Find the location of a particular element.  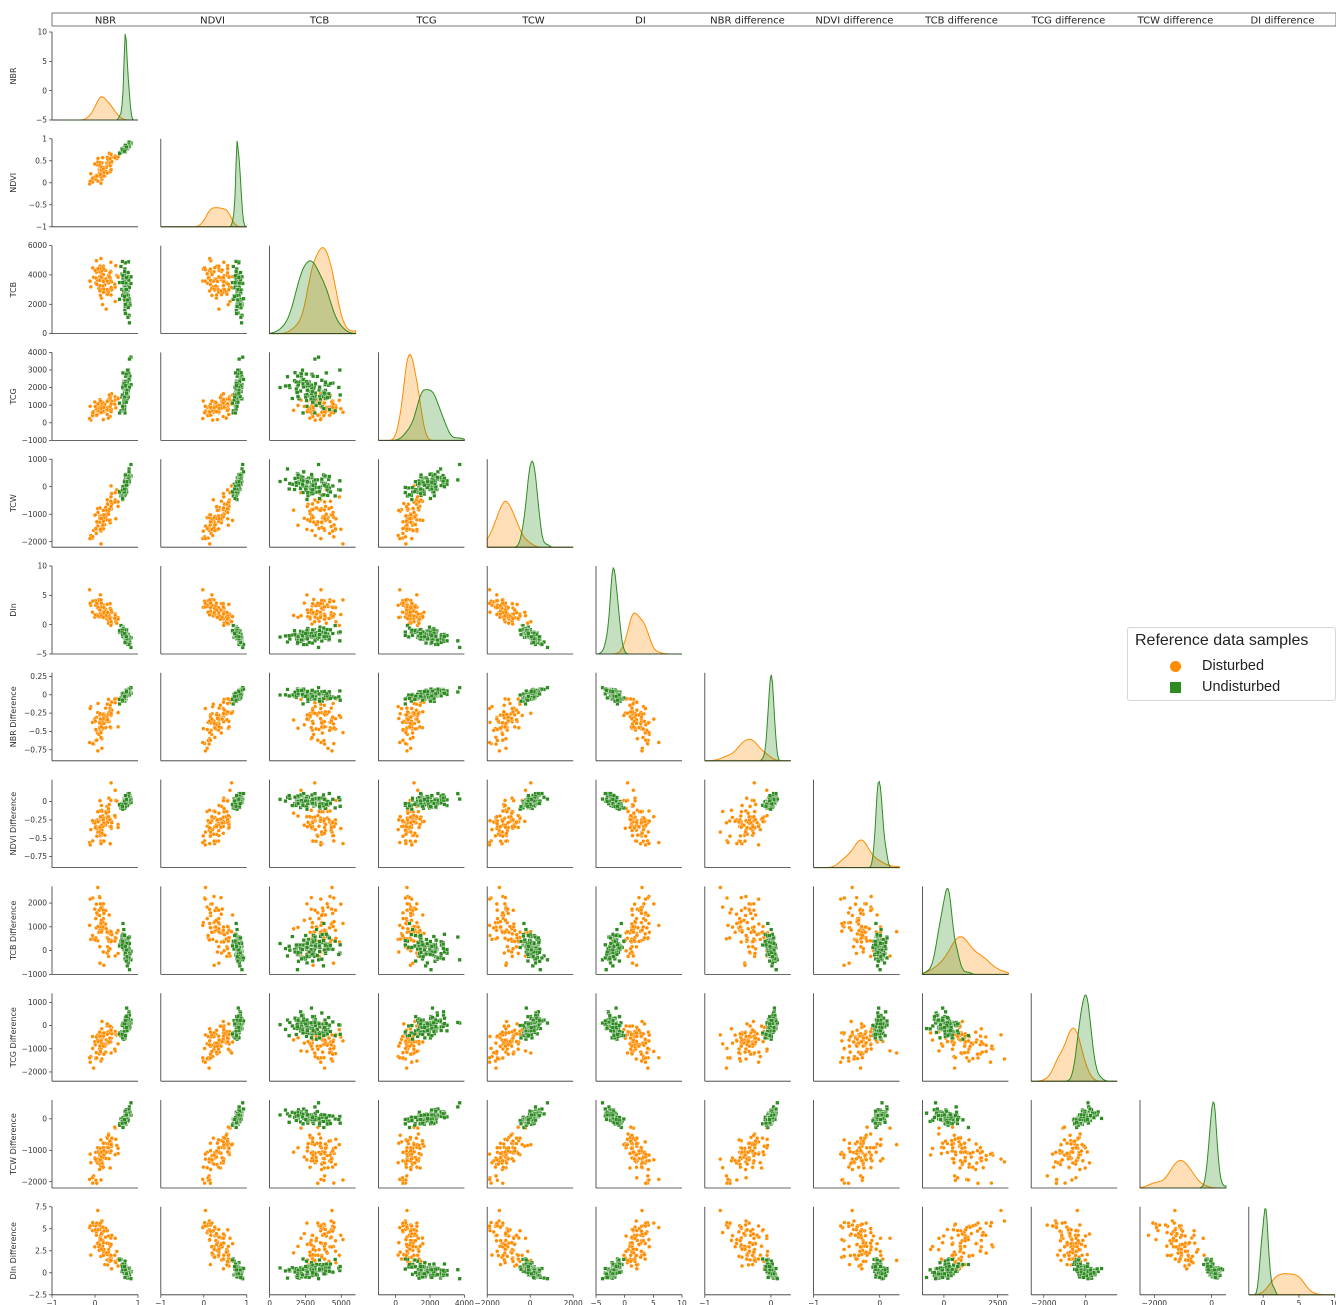

header-label: NDVI difference is located at coordinates (854, 21).